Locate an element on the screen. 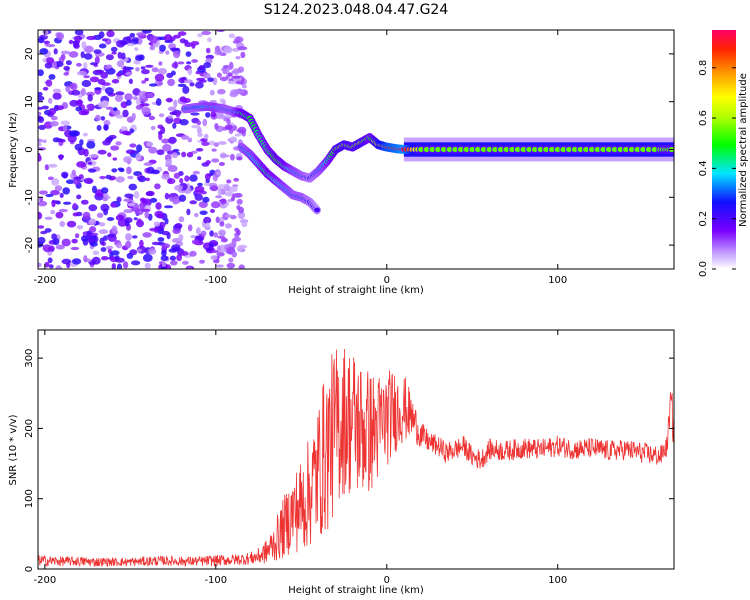  spectrogram-y-tick-label: 20 is located at coordinates (29, 54).